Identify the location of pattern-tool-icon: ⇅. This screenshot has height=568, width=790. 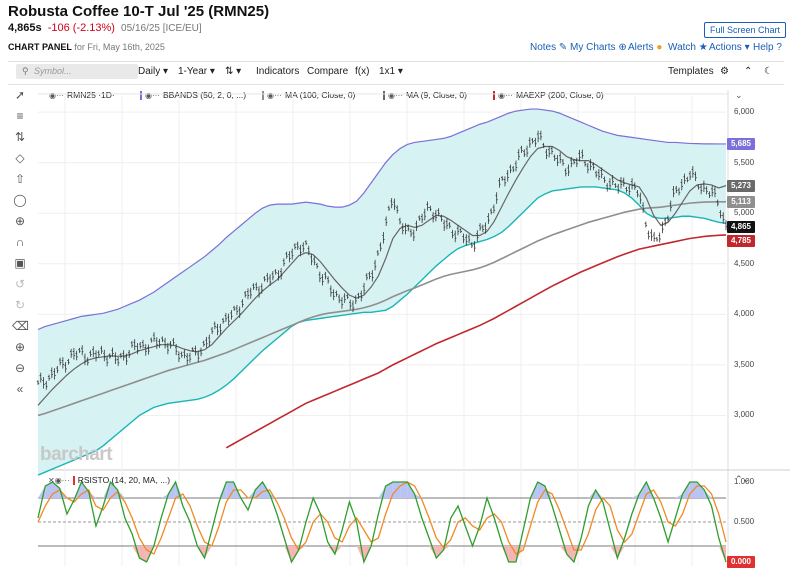
(20, 137).